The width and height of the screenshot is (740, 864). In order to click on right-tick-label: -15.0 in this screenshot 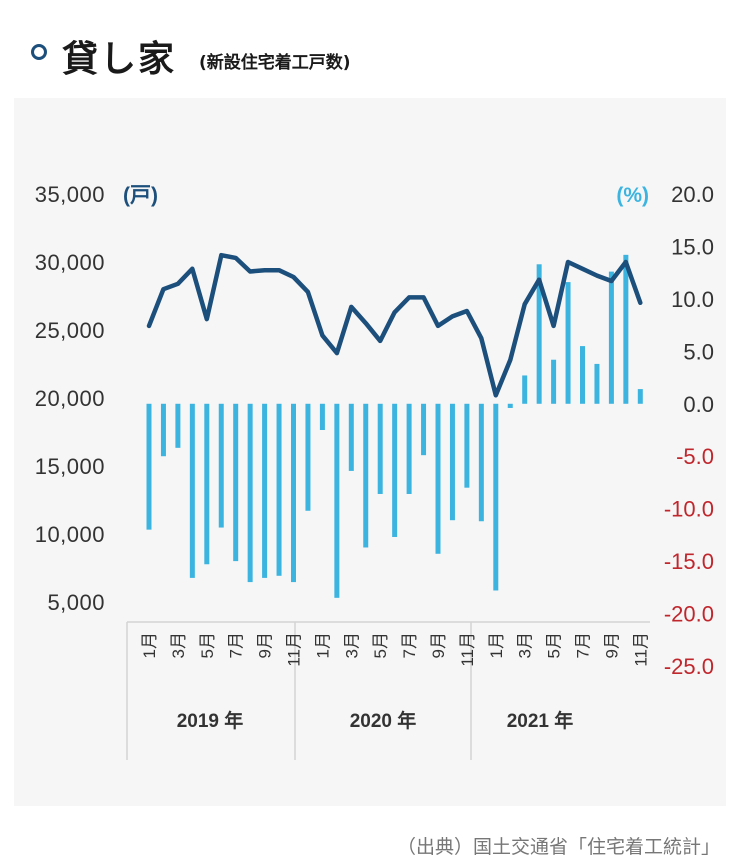, I will do `click(689, 561)`.